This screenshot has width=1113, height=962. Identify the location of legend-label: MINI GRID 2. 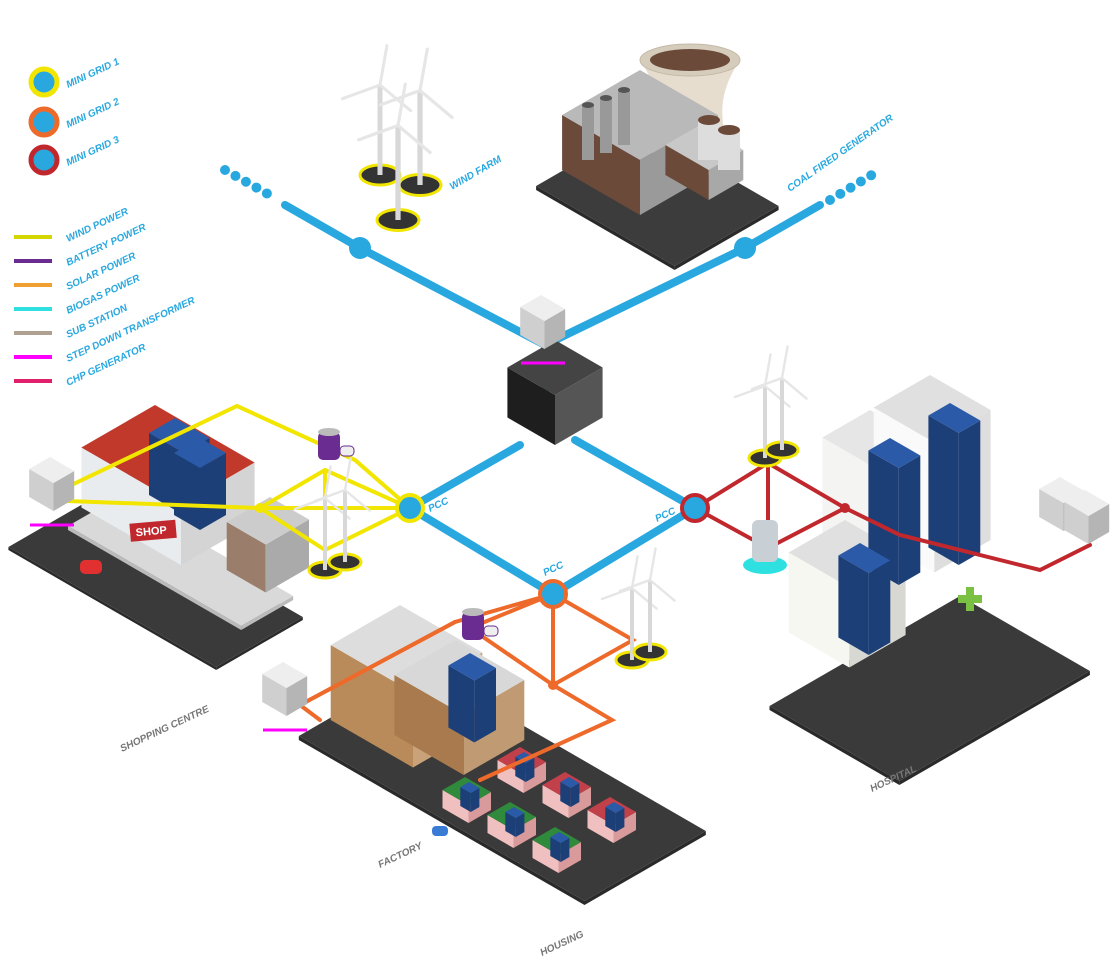
(93, 113).